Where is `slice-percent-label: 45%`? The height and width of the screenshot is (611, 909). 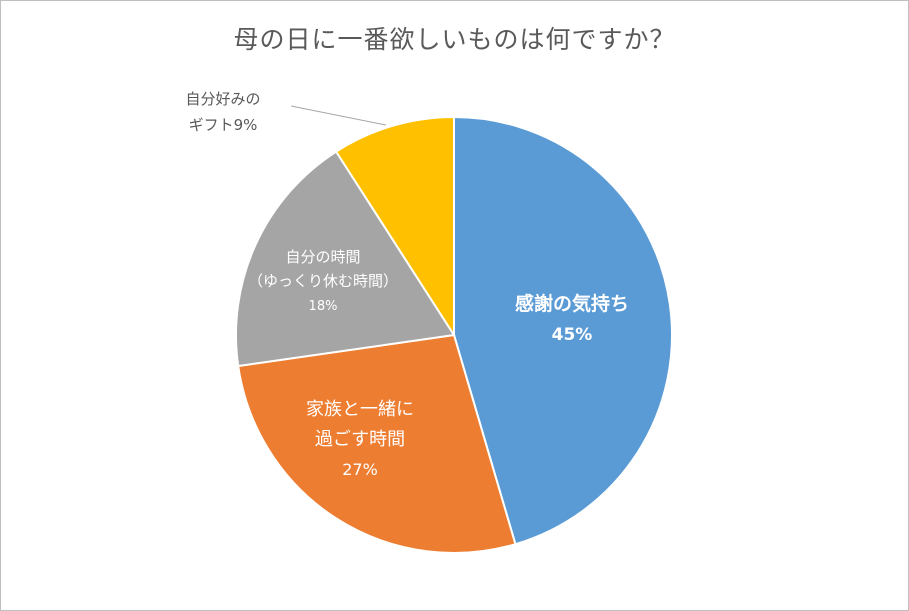
slice-percent-label: 45% is located at coordinates (572, 335).